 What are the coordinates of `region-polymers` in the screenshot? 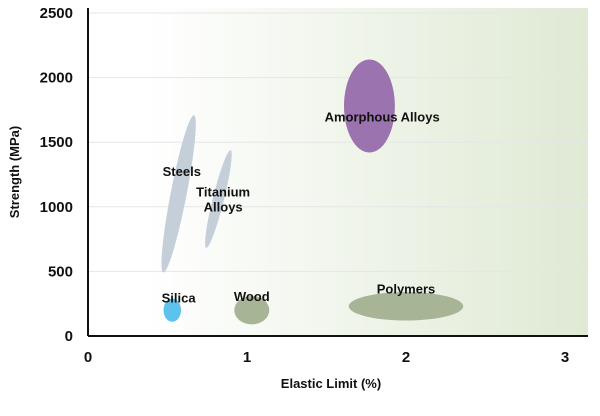 It's located at (406, 306).